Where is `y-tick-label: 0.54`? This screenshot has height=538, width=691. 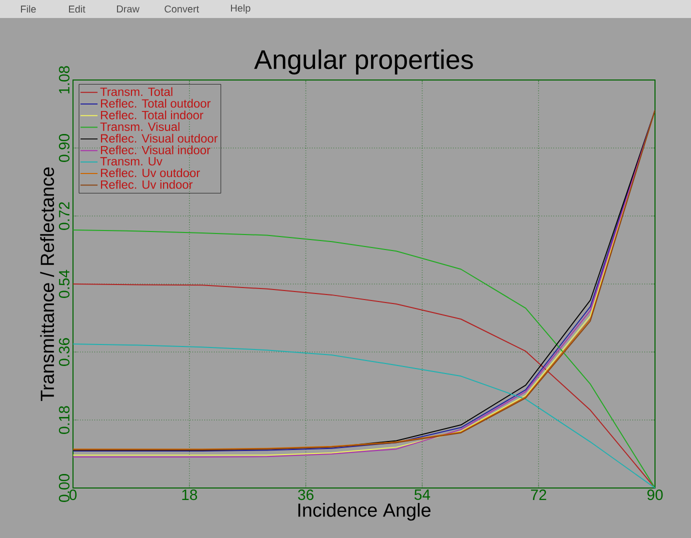
y-tick-label: 0.54 is located at coordinates (64, 284).